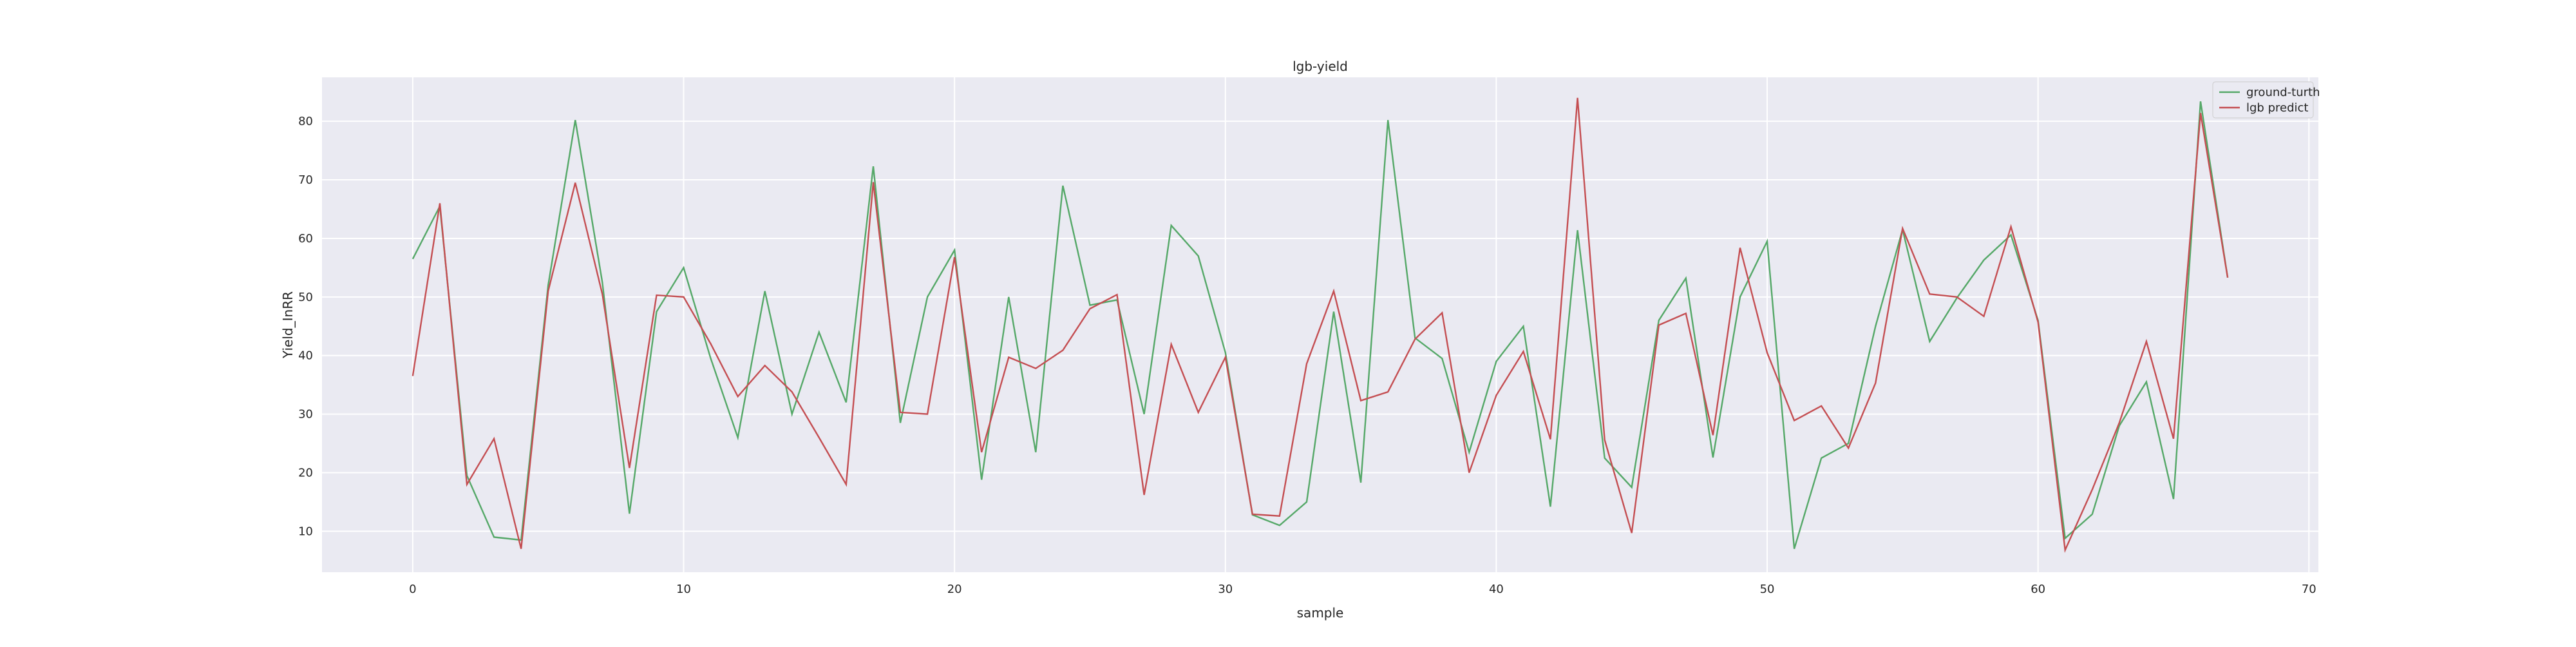 The image size is (2576, 647). What do you see at coordinates (2283, 92) in the screenshot?
I see `legend-label-ground-turth: ground-turth` at bounding box center [2283, 92].